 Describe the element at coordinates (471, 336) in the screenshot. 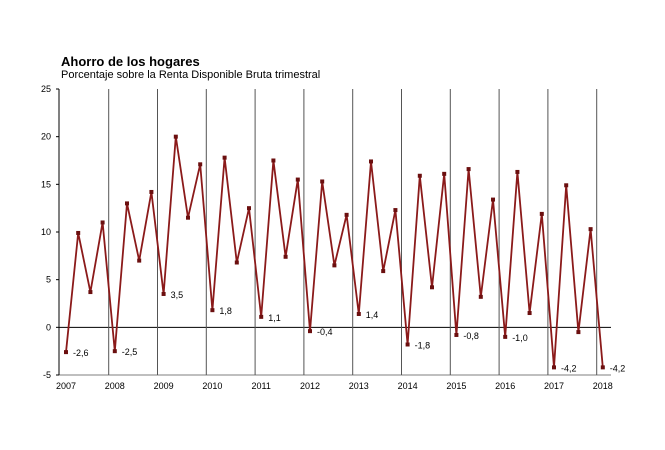

I see `data-label: -0,8` at that location.